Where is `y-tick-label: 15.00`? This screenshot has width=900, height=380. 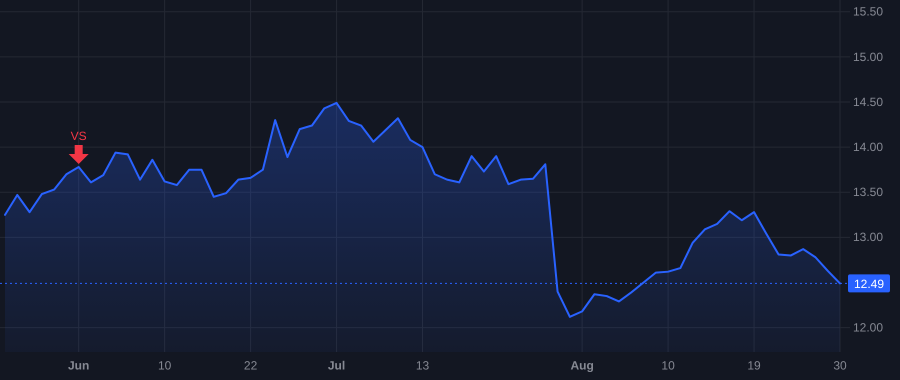 y-tick-label: 15.00 is located at coordinates (868, 57).